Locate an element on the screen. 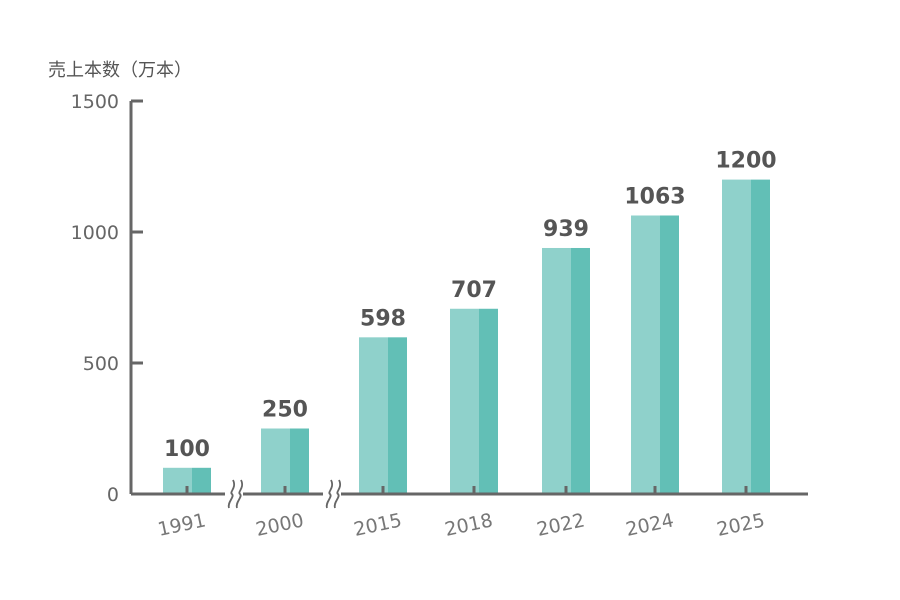  bar-right-face-1991 is located at coordinates (201, 480).